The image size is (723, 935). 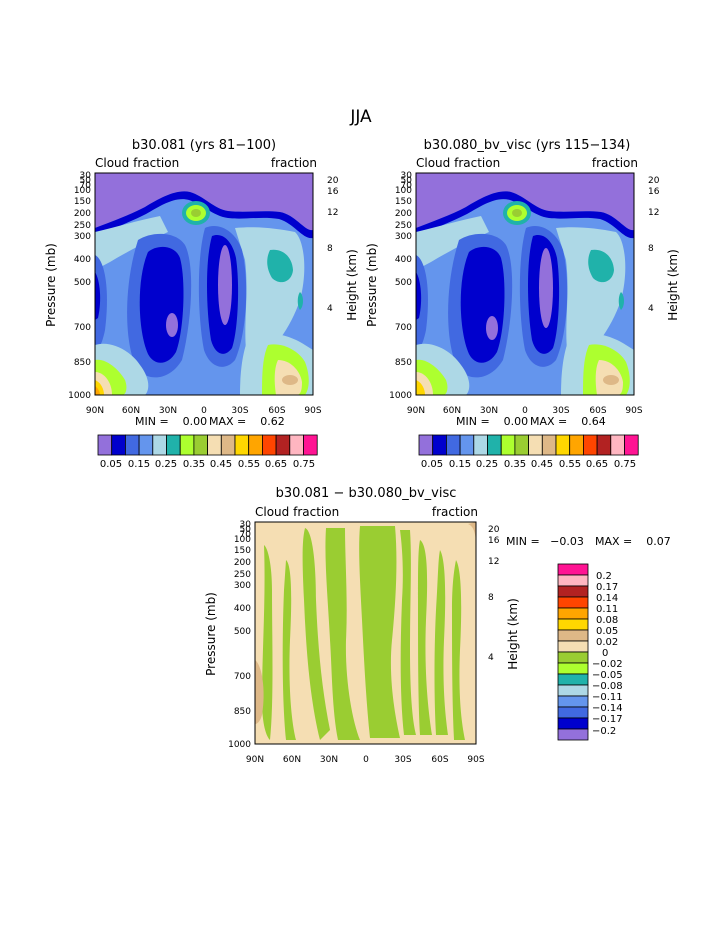 I want to click on panel-b-htick: 16, so click(x=654, y=192).